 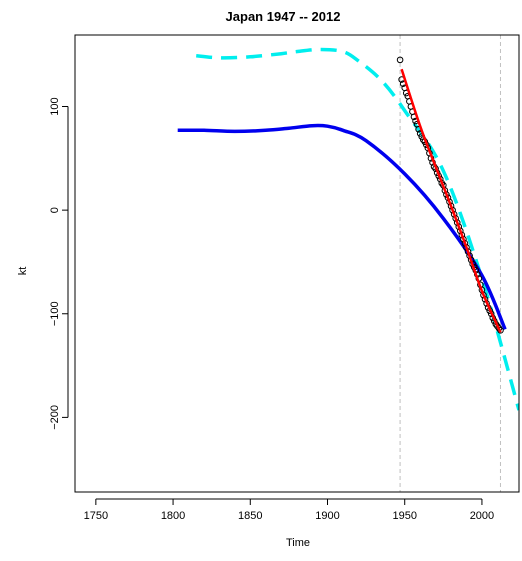 What do you see at coordinates (55, 210) in the screenshot?
I see `y-tick-label: 0` at bounding box center [55, 210].